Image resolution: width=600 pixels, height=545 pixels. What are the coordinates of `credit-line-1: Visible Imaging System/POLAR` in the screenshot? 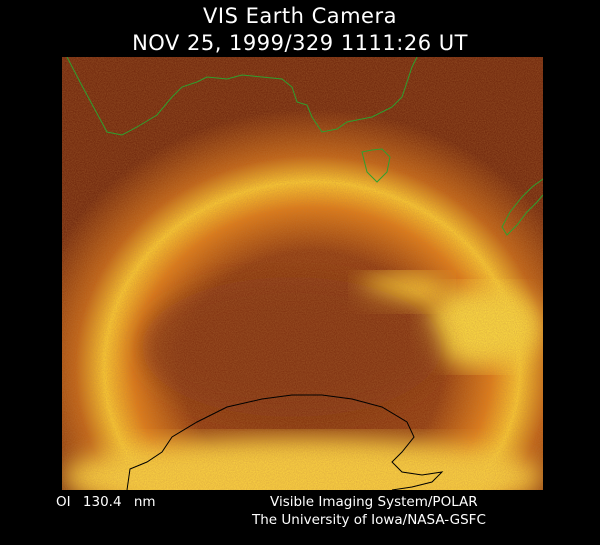 It's located at (374, 502).